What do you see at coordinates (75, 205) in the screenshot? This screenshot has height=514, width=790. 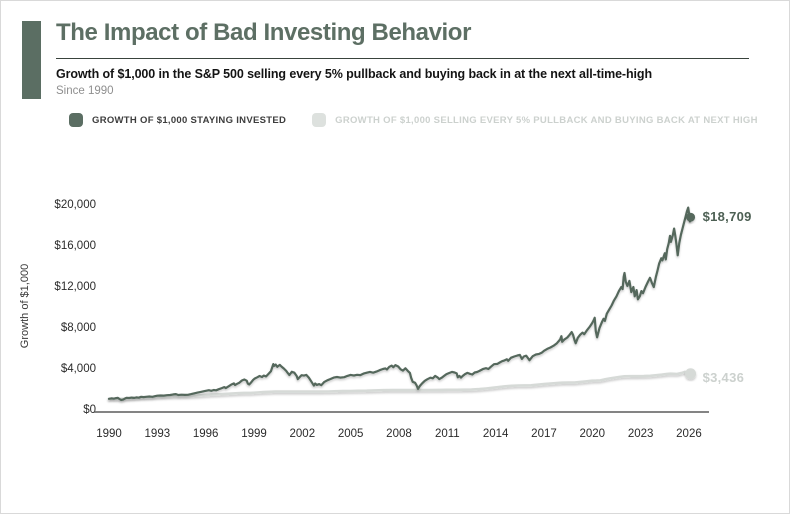 I see `y-tick-label: $20,000` at bounding box center [75, 205].